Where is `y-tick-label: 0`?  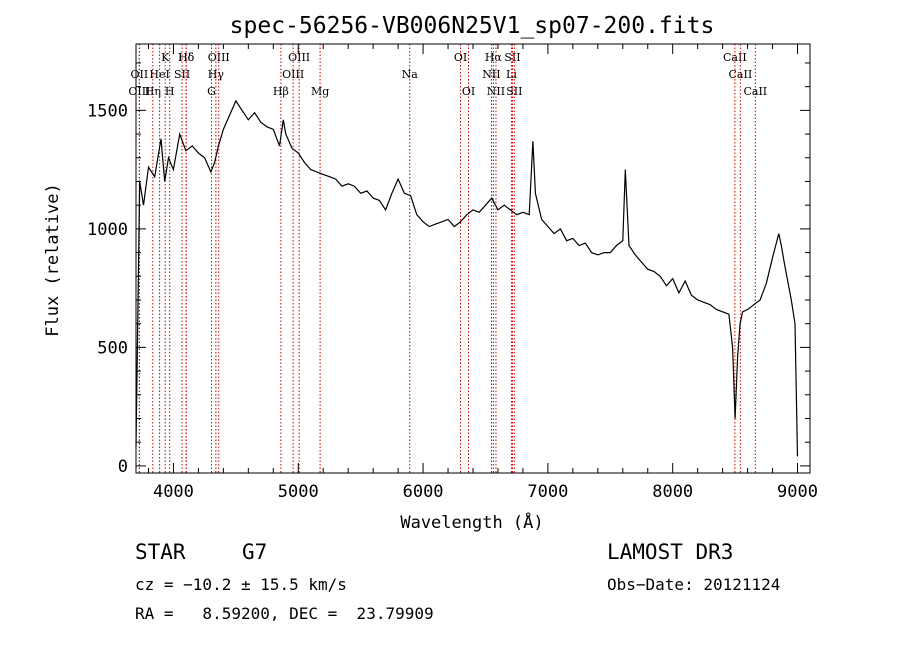
y-tick-label: 0 is located at coordinates (123, 467).